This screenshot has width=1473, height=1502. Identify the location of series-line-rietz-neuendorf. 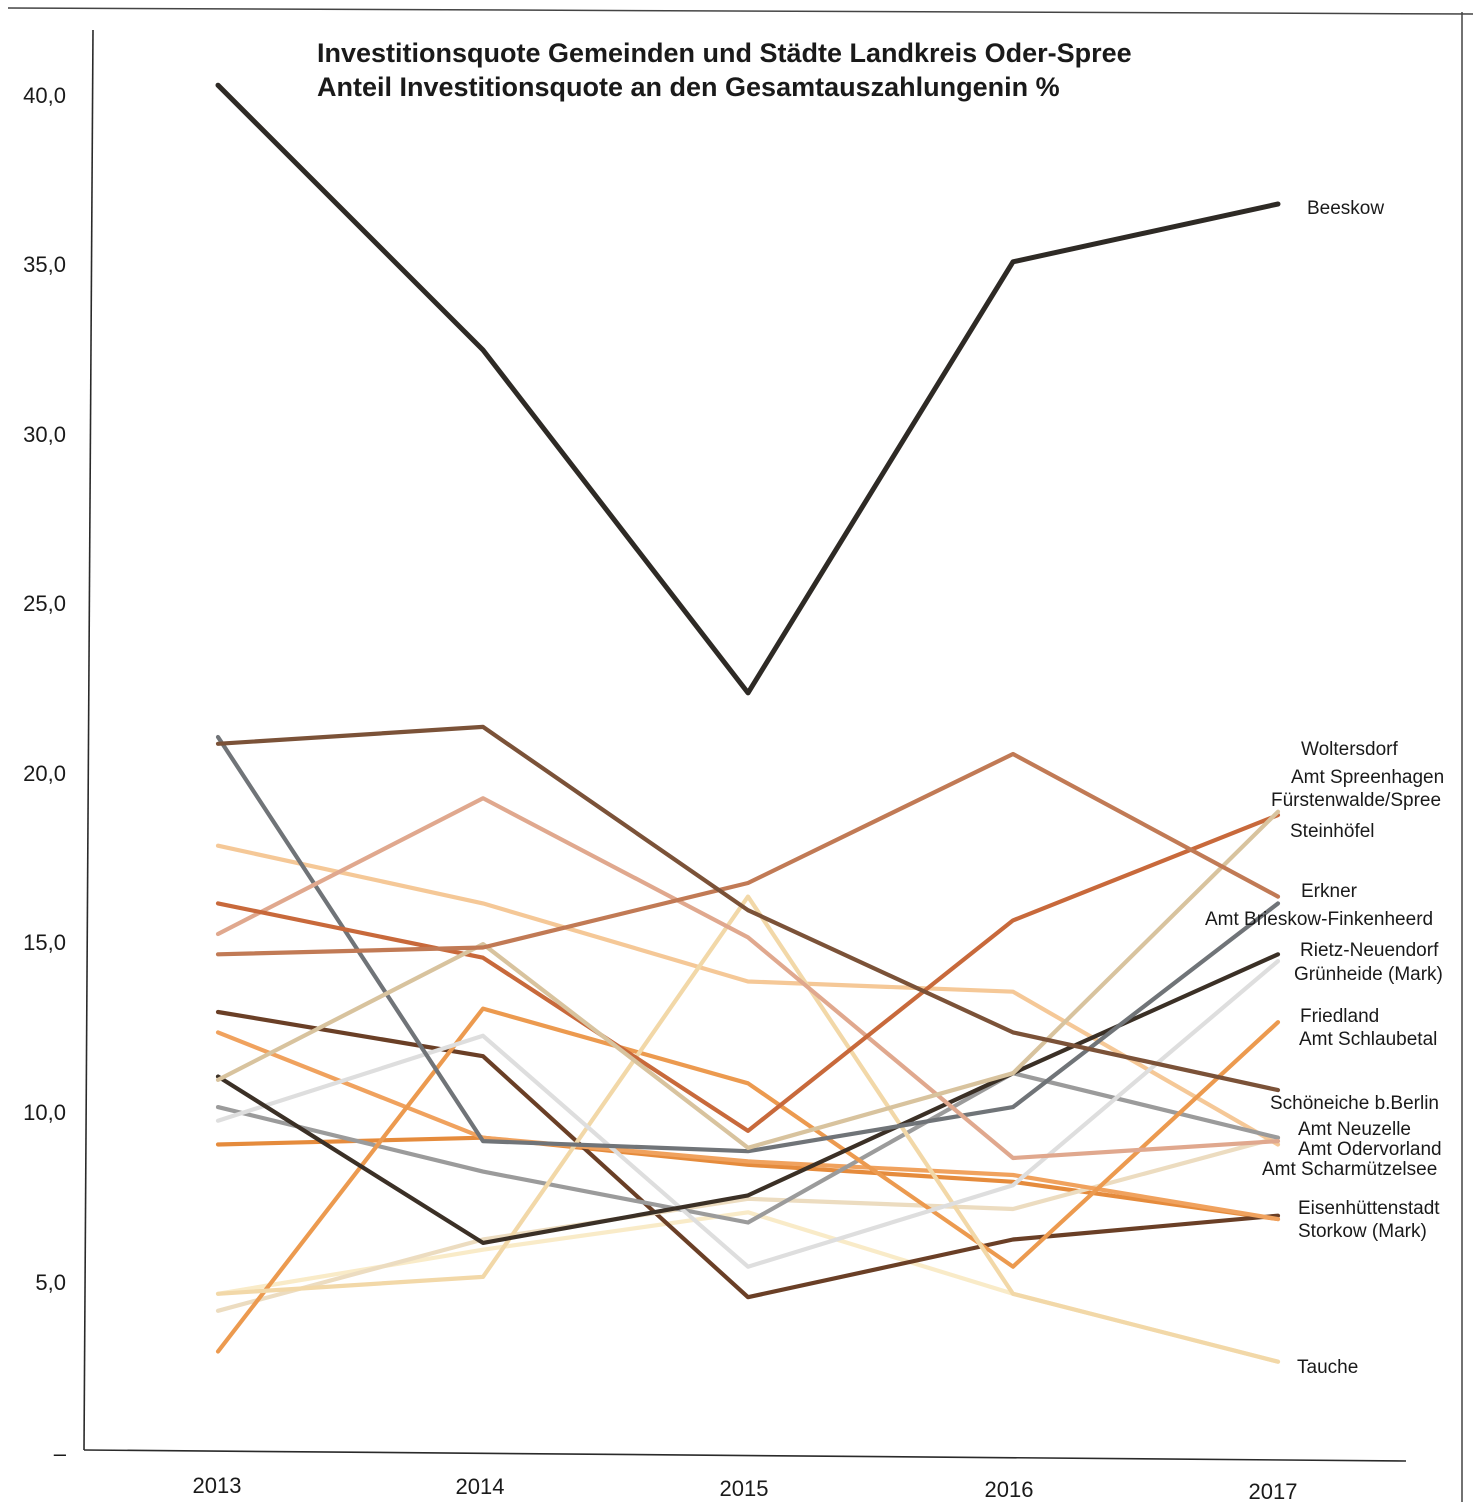
(748, 1099).